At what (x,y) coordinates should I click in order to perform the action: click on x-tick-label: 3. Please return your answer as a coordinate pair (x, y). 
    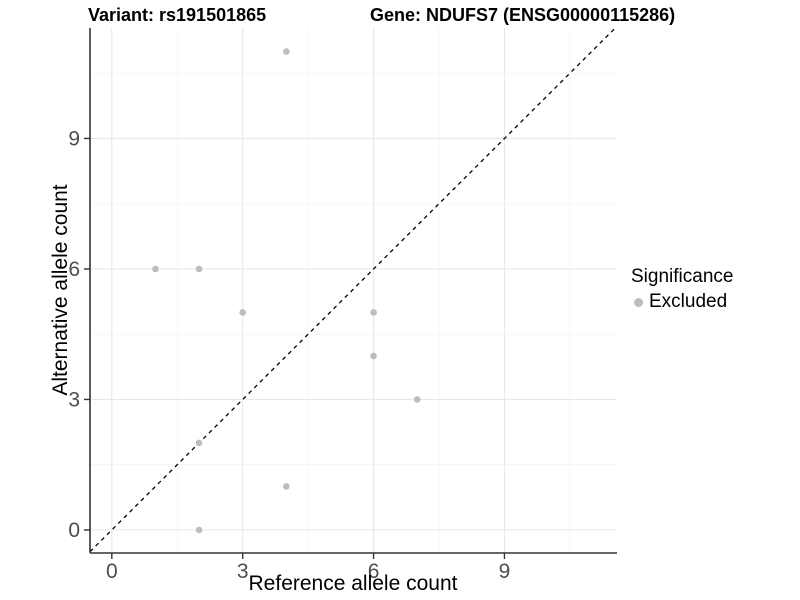
    Looking at the image, I should click on (243, 571).